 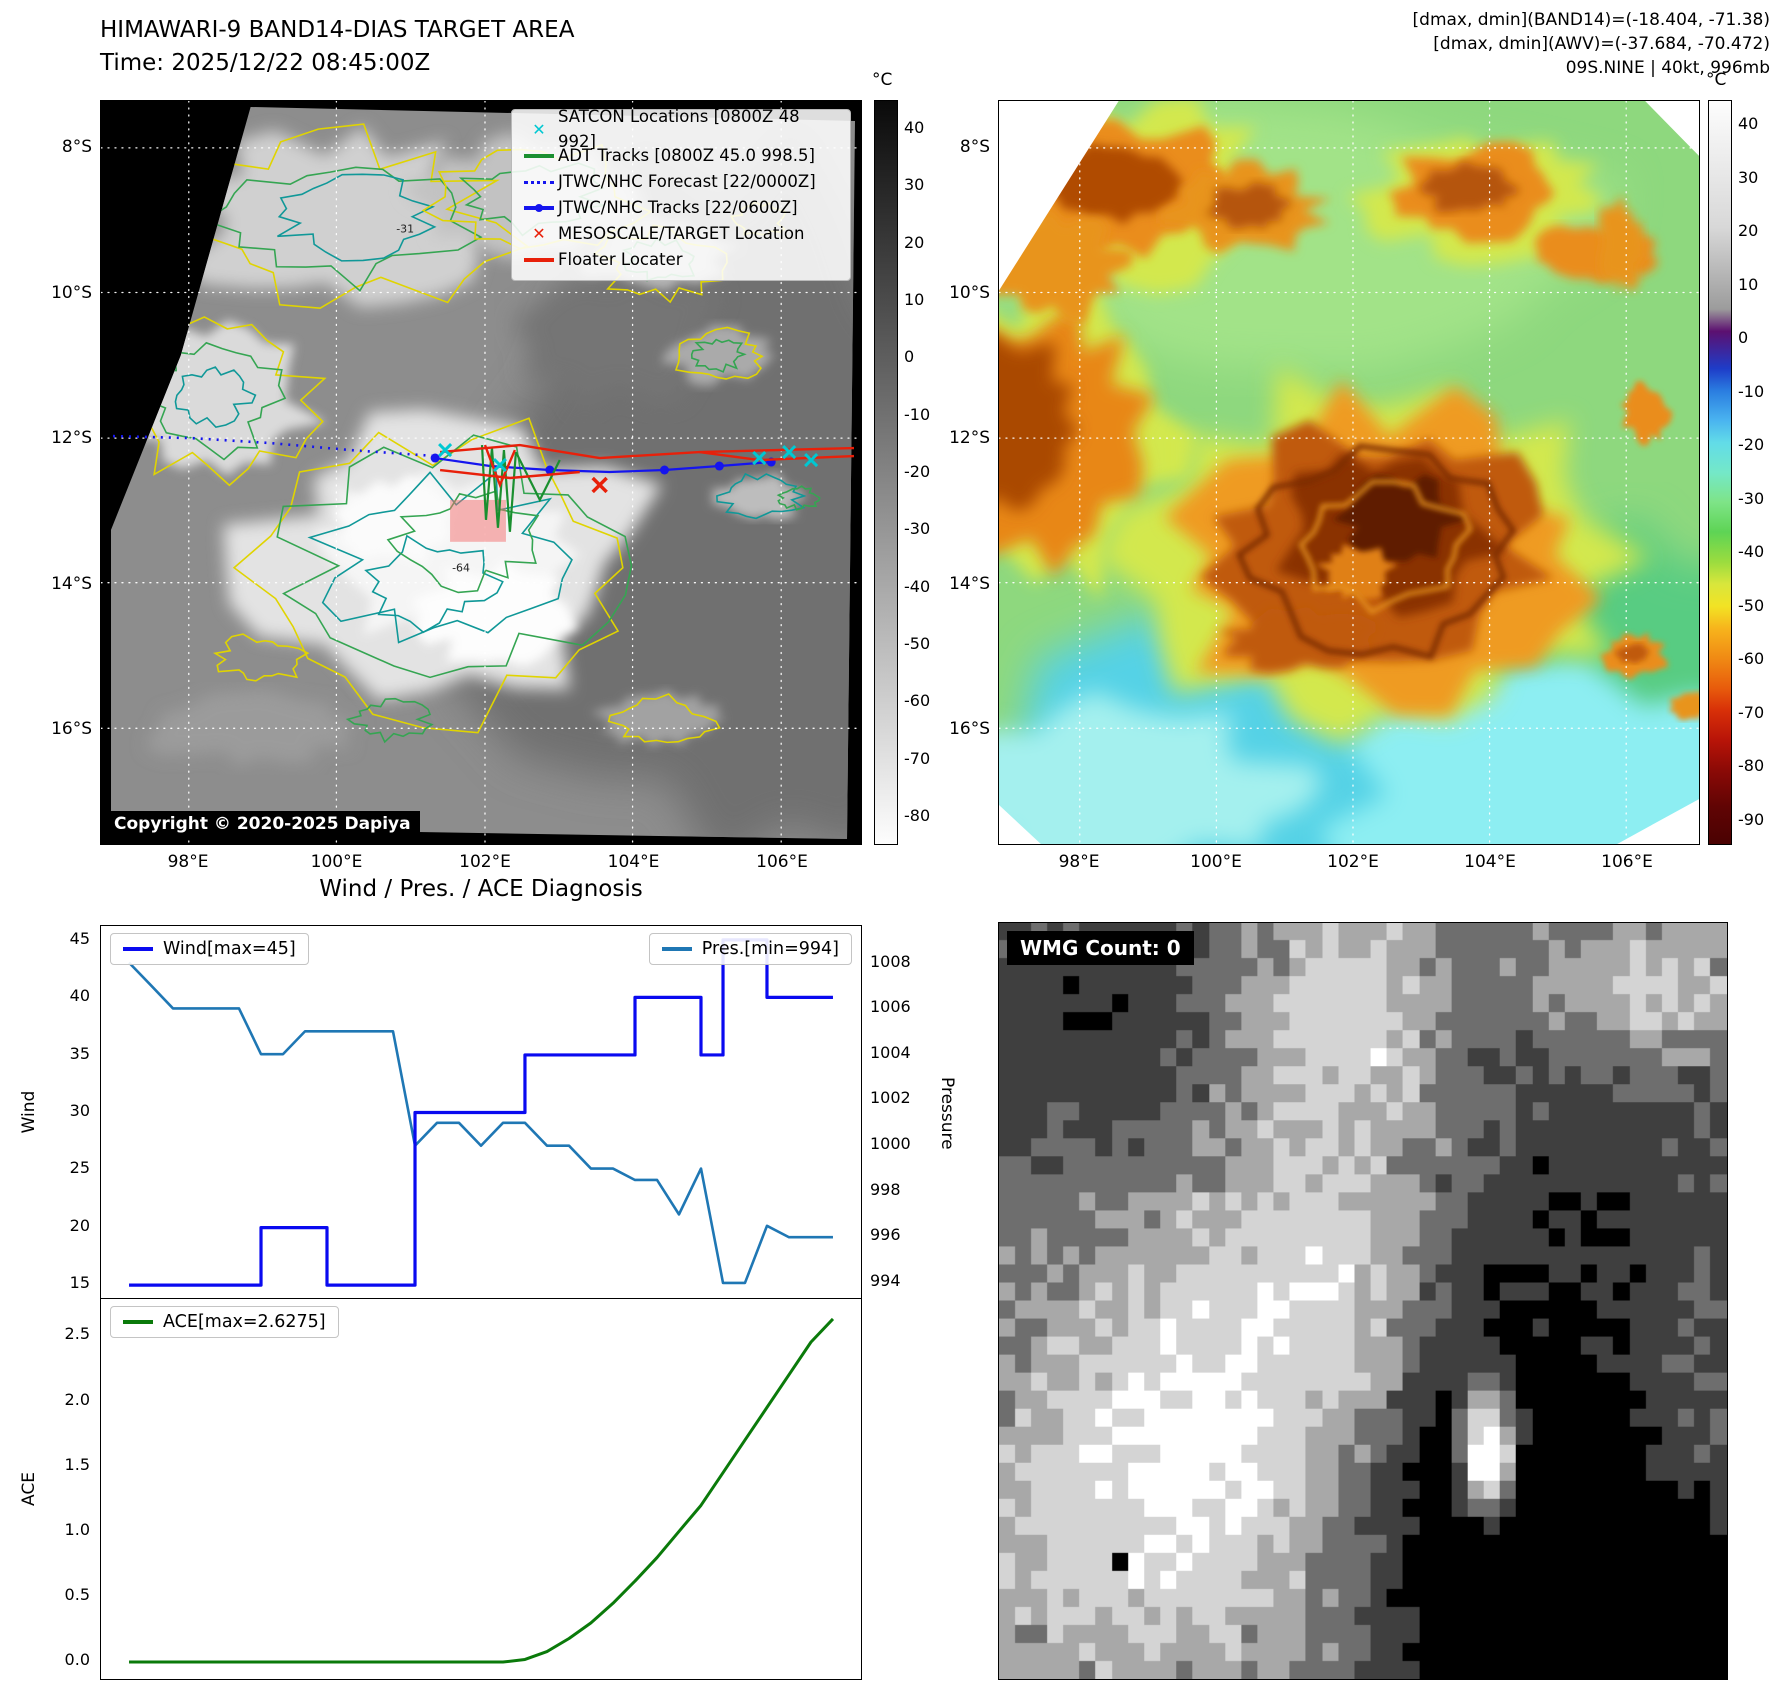 I want to click on legend-row-forecast: JTWC/NHC Forecast [22/0000Z], so click(x=681, y=182).